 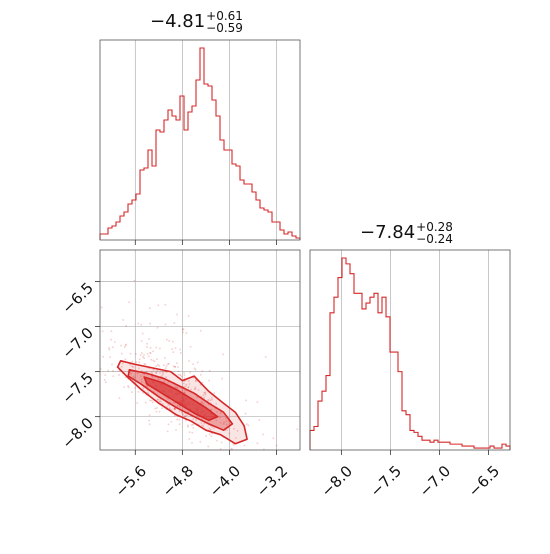 What do you see at coordinates (406, 233) in the screenshot?
I see `title-bottom-right: −7.84 +0.28 −0.24` at bounding box center [406, 233].